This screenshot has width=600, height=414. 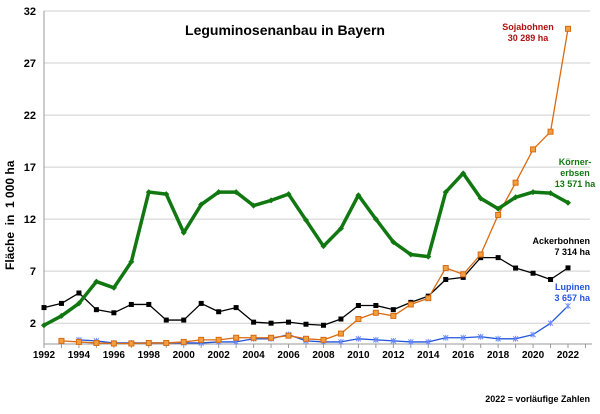 I want to click on x-tick-label: 2000, so click(x=184, y=355).